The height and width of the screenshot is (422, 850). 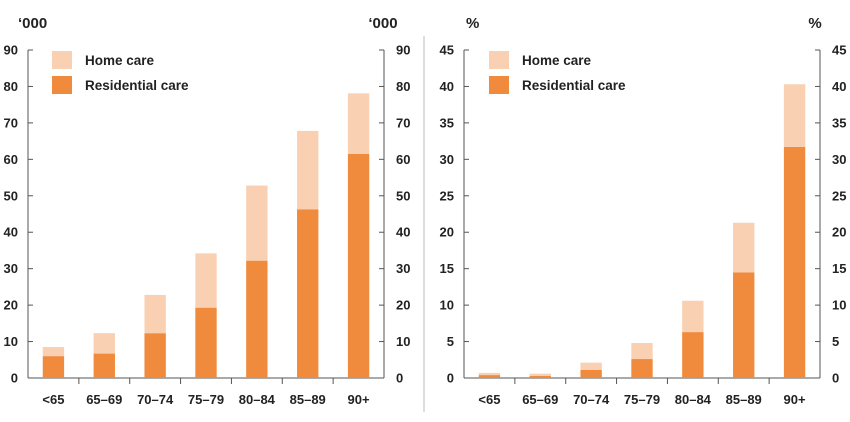 What do you see at coordinates (403, 159) in the screenshot?
I see `chart1-ytick-label-right: 60` at bounding box center [403, 159].